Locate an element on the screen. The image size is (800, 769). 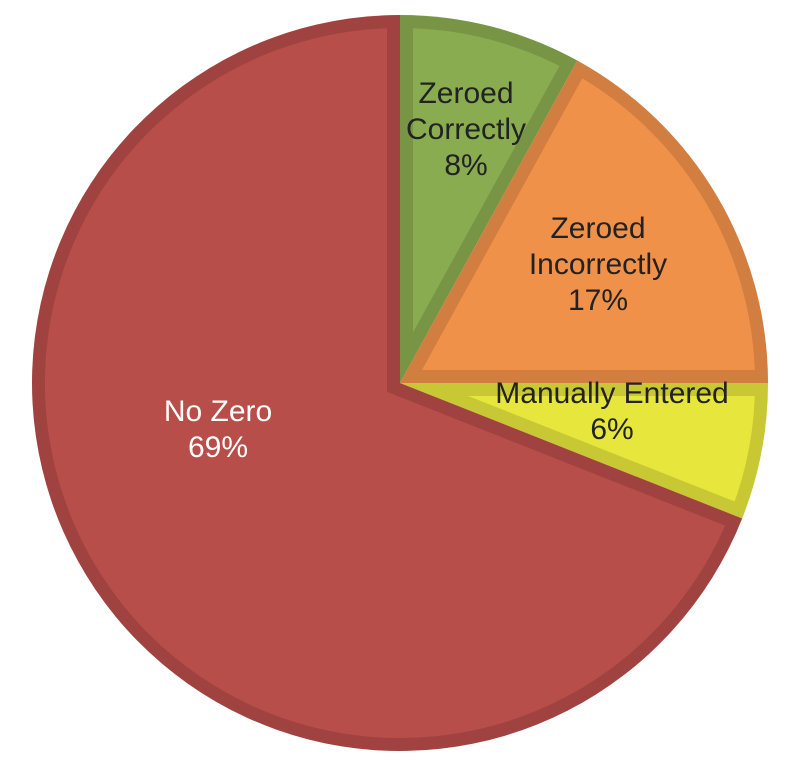
value-label: 17% is located at coordinates (598, 300).